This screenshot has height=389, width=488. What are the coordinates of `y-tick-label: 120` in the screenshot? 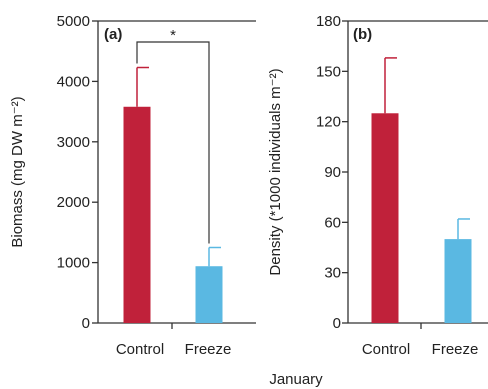 It's located at (328, 122).